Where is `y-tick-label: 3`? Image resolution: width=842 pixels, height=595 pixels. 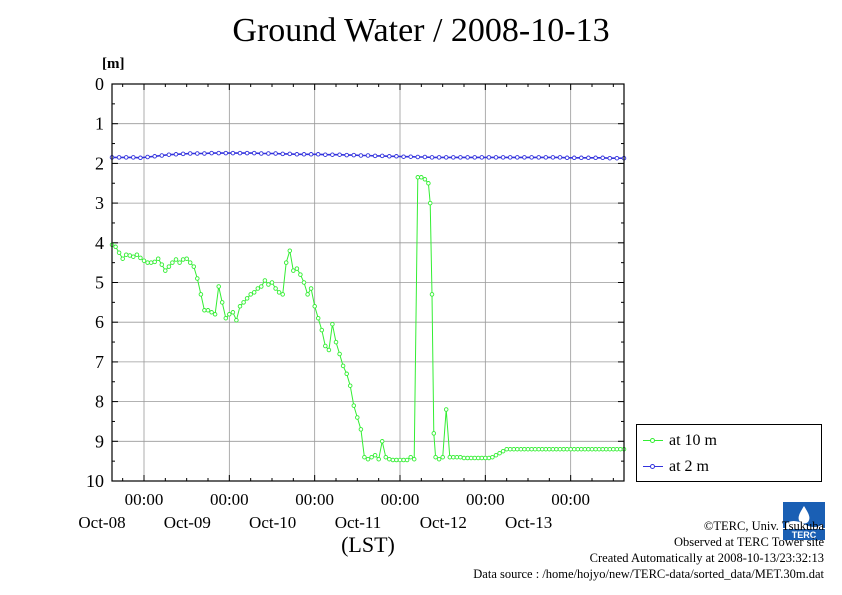 y-tick-label: 3 is located at coordinates (99, 203).